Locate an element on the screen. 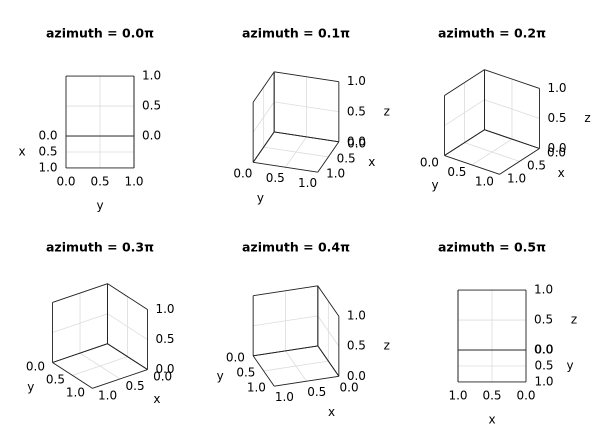  panel-title: azimuth = 0.4π is located at coordinates (296, 247).